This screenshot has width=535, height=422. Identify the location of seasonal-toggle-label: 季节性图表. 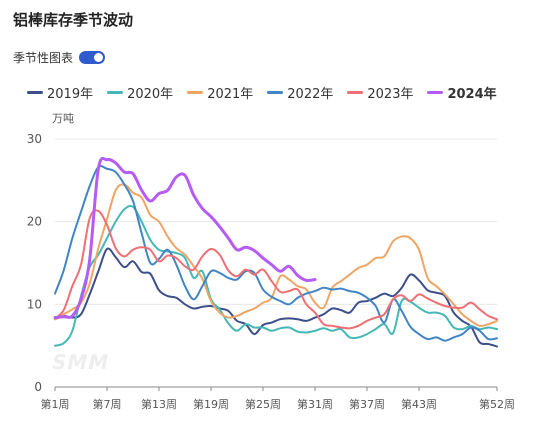
(43, 58).